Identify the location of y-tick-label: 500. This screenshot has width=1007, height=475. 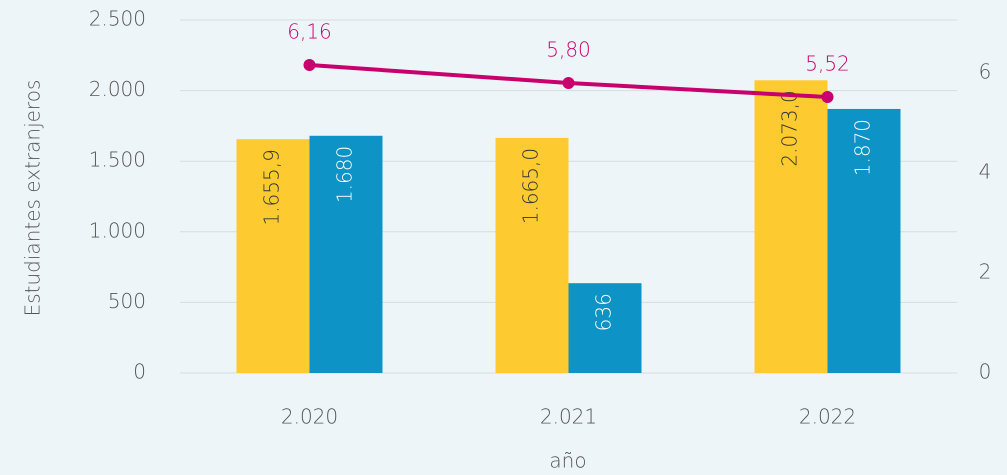
(127, 301).